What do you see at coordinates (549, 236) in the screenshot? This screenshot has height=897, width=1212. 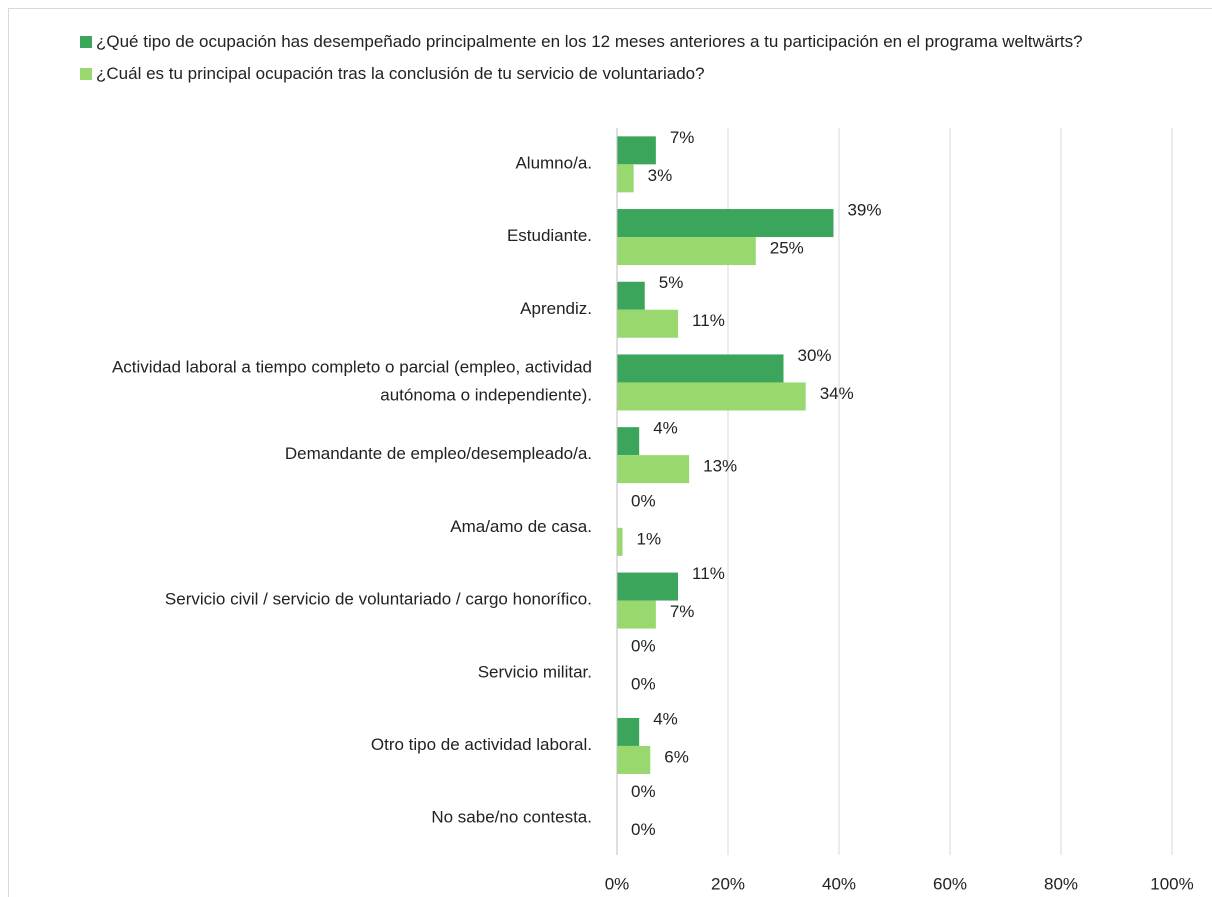 I see `y-tick-label: Estudiante.` at bounding box center [549, 236].